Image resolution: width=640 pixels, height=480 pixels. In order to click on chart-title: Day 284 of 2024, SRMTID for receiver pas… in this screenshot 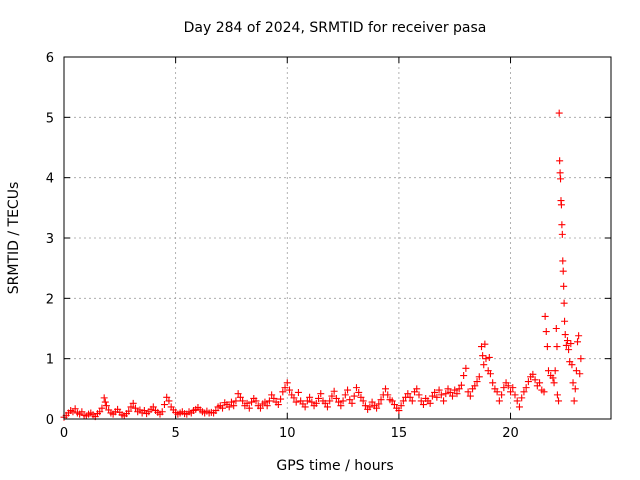, I will do `click(335, 28)`.